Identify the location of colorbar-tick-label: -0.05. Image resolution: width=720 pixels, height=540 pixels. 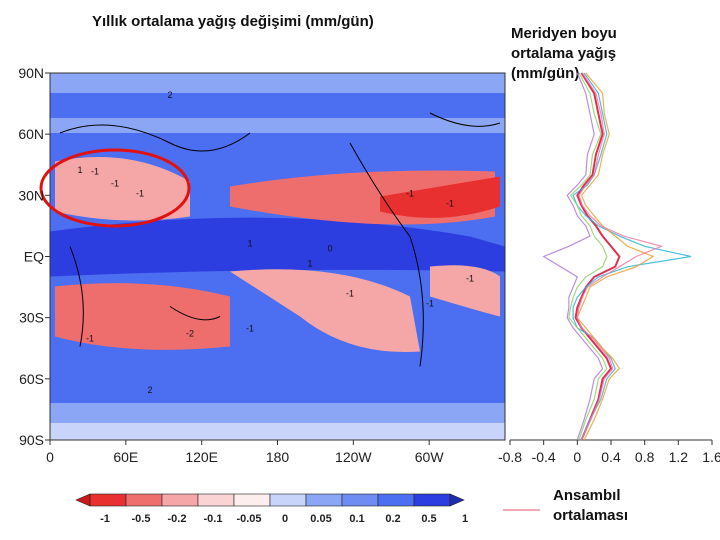
(248, 519).